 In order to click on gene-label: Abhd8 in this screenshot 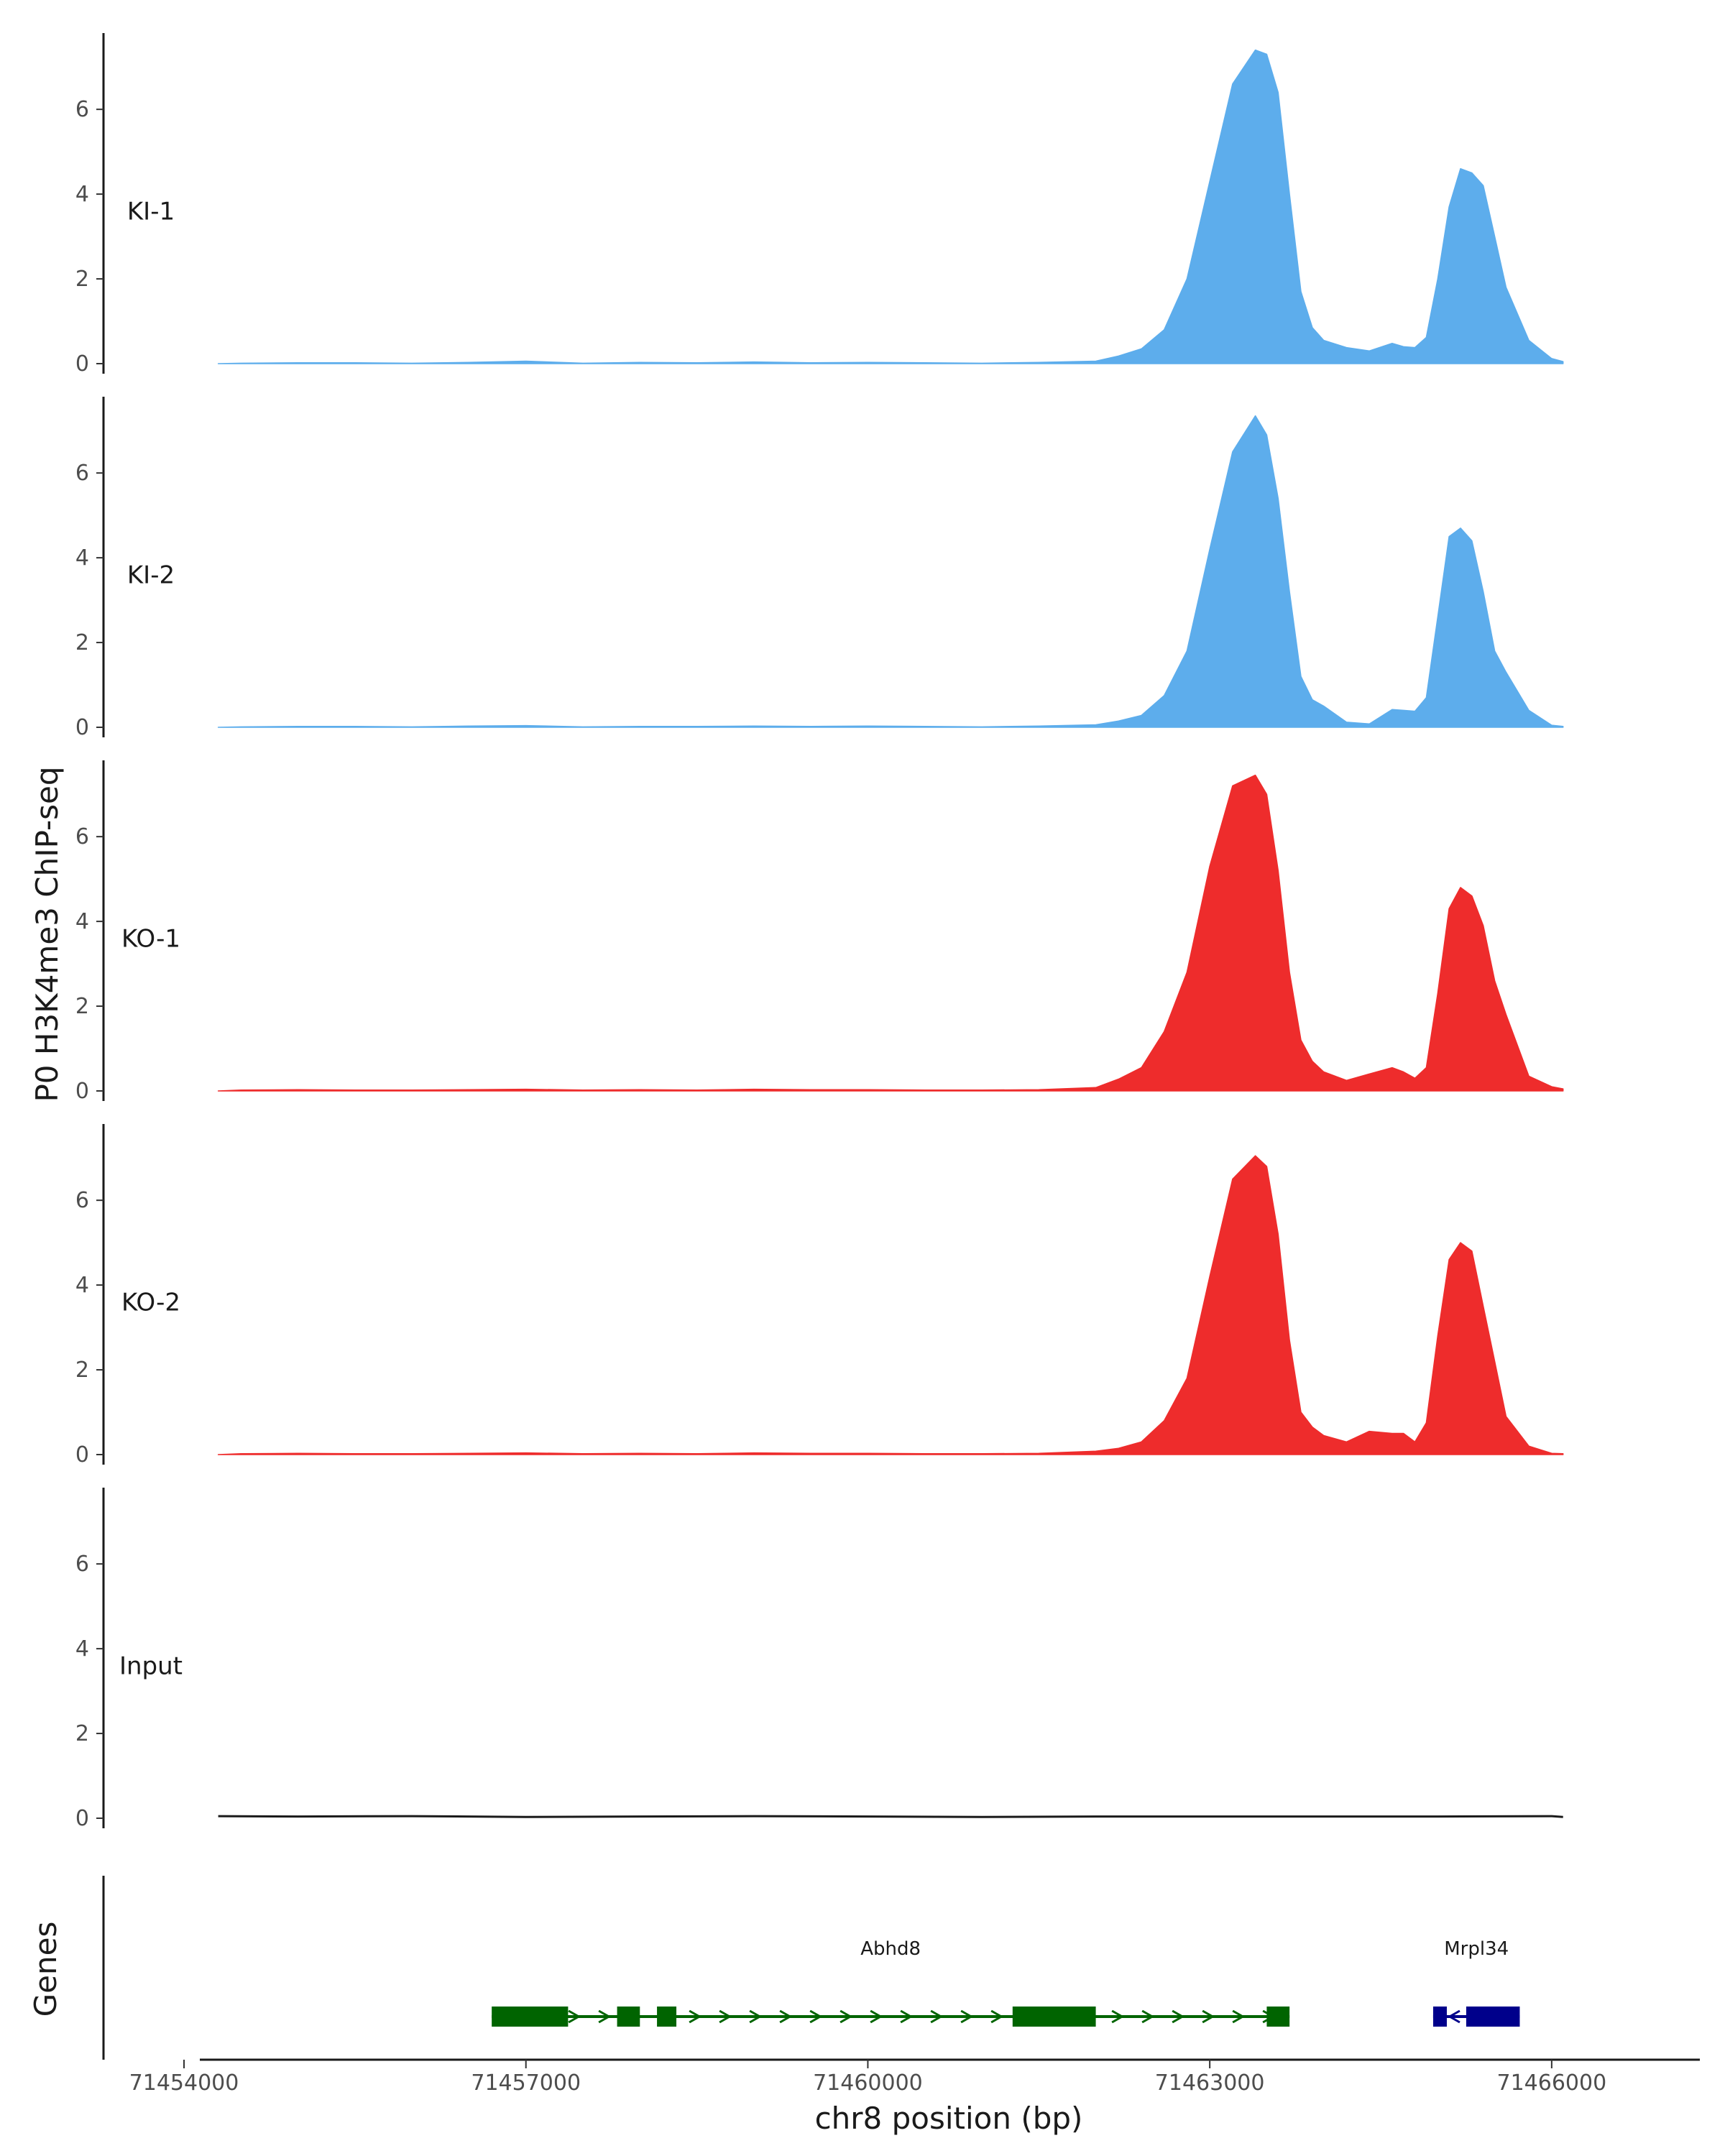, I will do `click(890, 1949)`.